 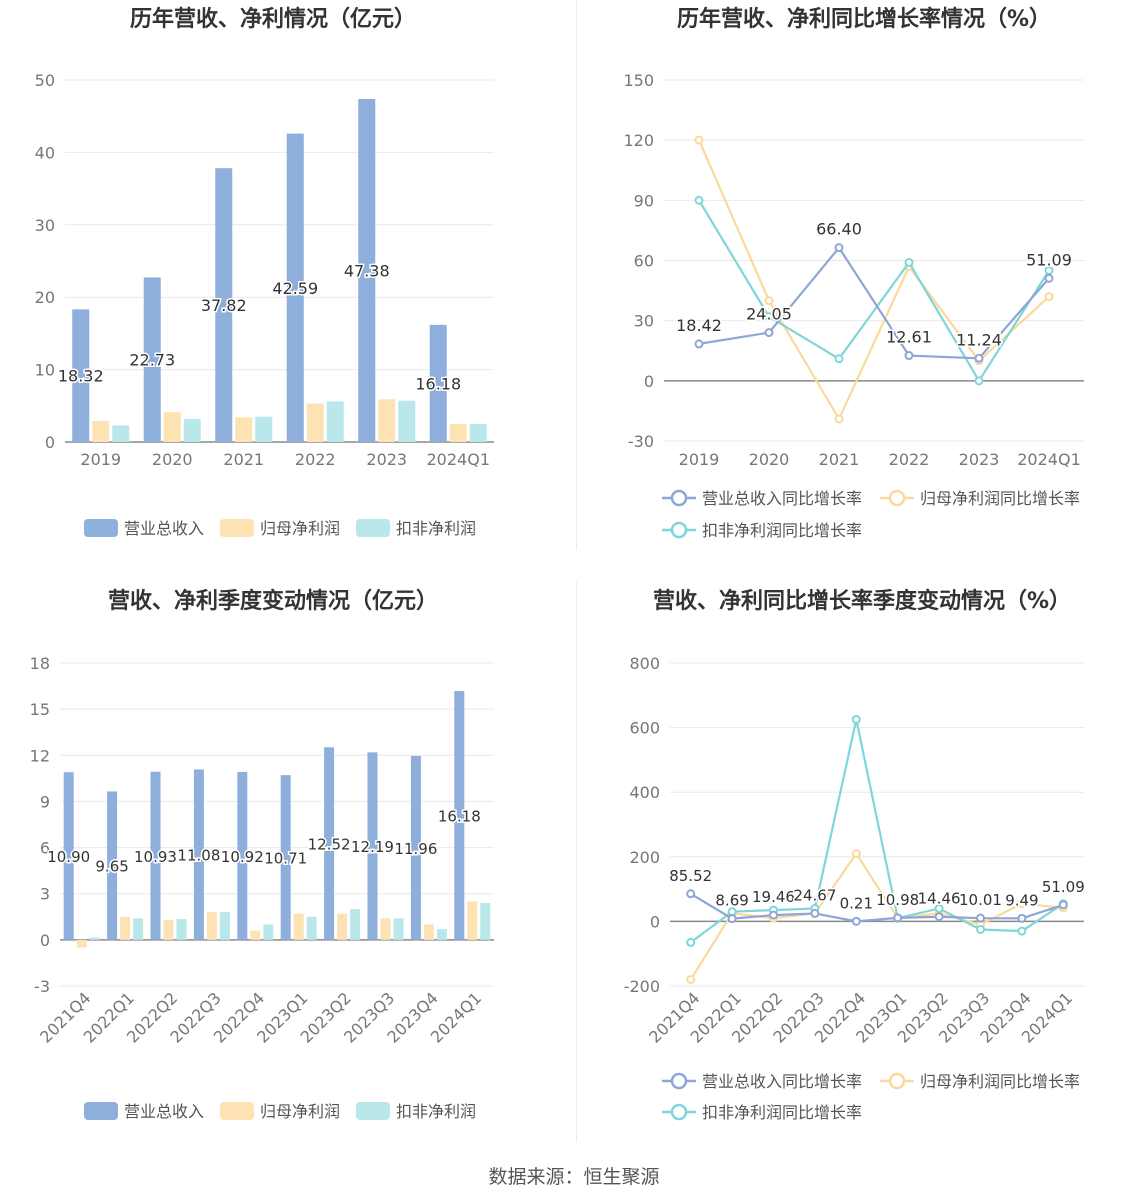 I want to click on data-label: 12.19, so click(x=372, y=847).